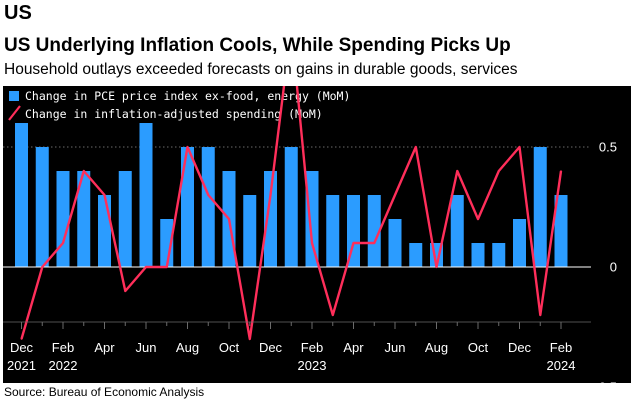  Describe the element at coordinates (606, 382) in the screenshot. I see `y-tick-label: -0.5` at that location.